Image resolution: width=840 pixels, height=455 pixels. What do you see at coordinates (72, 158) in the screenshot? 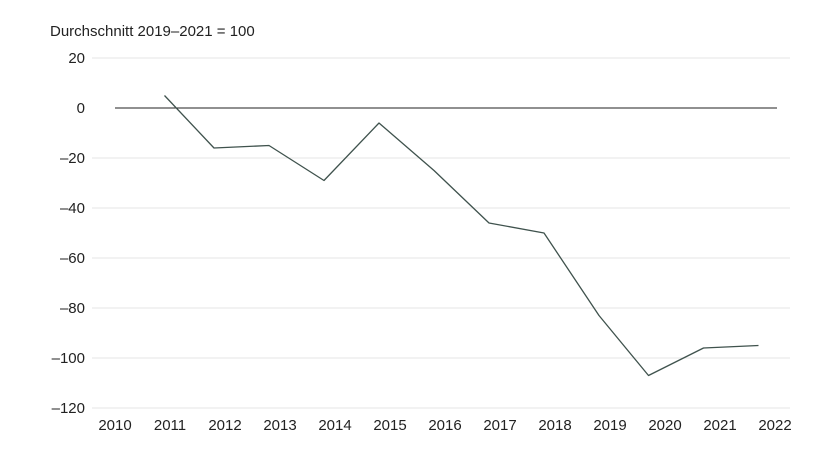
I see `y-tick-label: –20` at bounding box center [72, 158].